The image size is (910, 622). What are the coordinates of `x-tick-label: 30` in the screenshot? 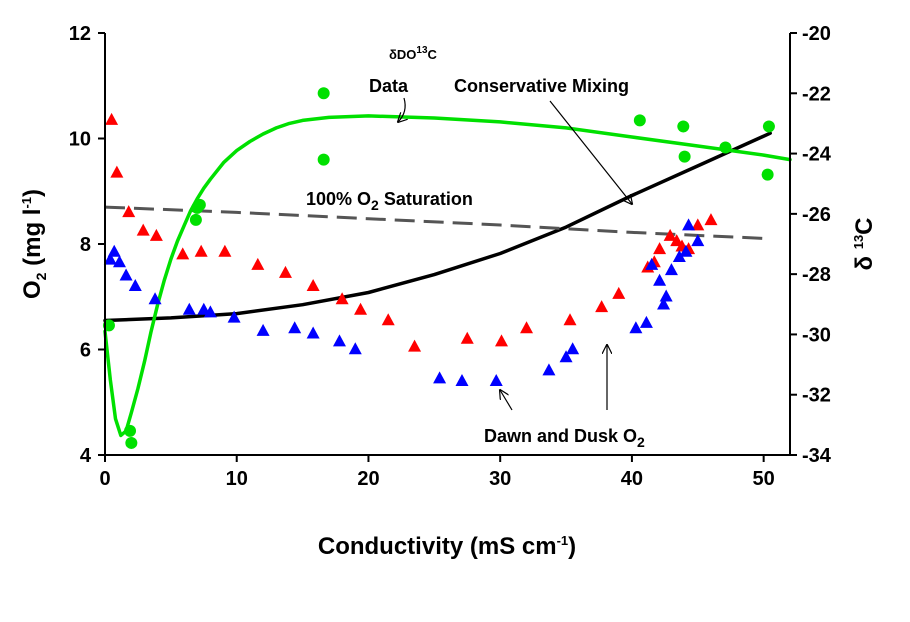 It's located at (500, 479).